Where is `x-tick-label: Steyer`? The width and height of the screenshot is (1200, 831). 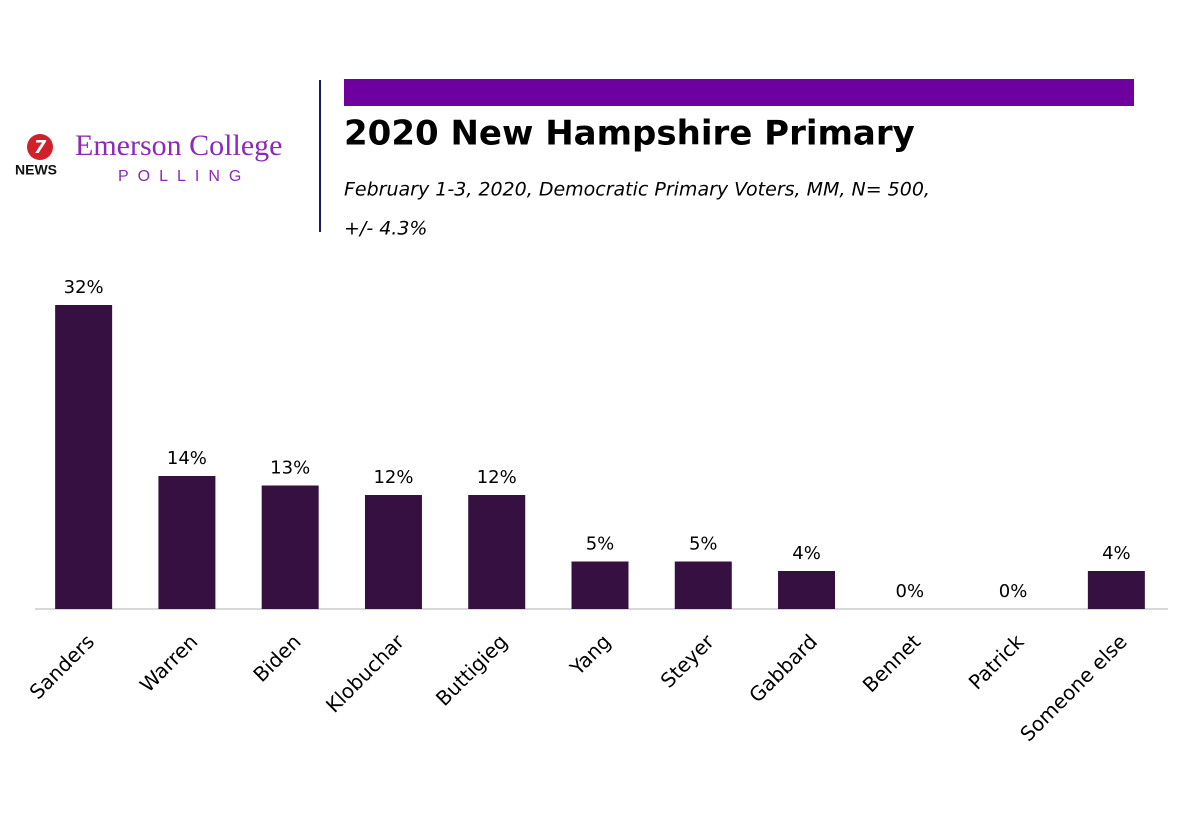
x-tick-label: Steyer is located at coordinates (688, 661).